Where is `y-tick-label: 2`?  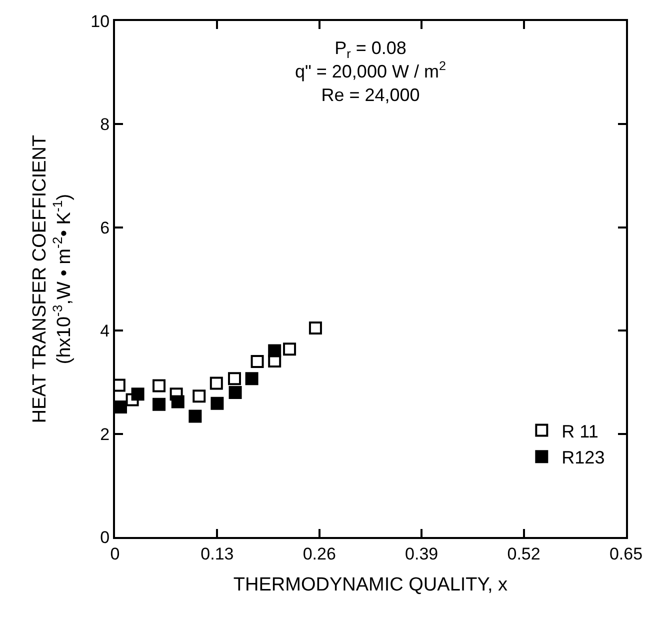
y-tick-label: 2 is located at coordinates (105, 434).